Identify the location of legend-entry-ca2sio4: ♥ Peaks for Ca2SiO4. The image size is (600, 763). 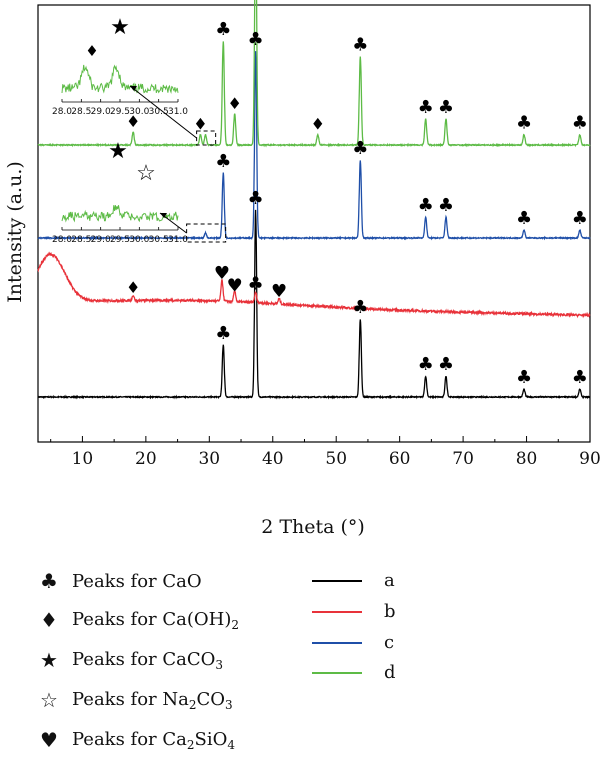
(136, 740).